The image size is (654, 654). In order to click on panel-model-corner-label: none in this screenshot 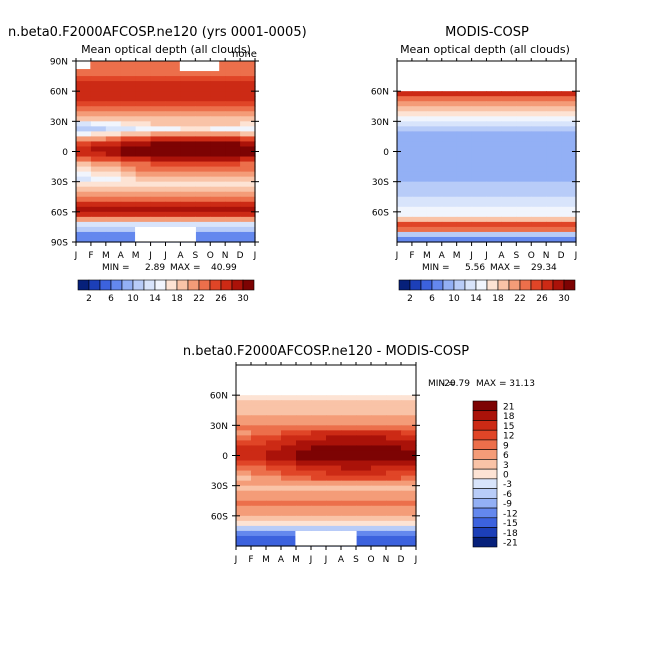, I will do `click(244, 54)`.